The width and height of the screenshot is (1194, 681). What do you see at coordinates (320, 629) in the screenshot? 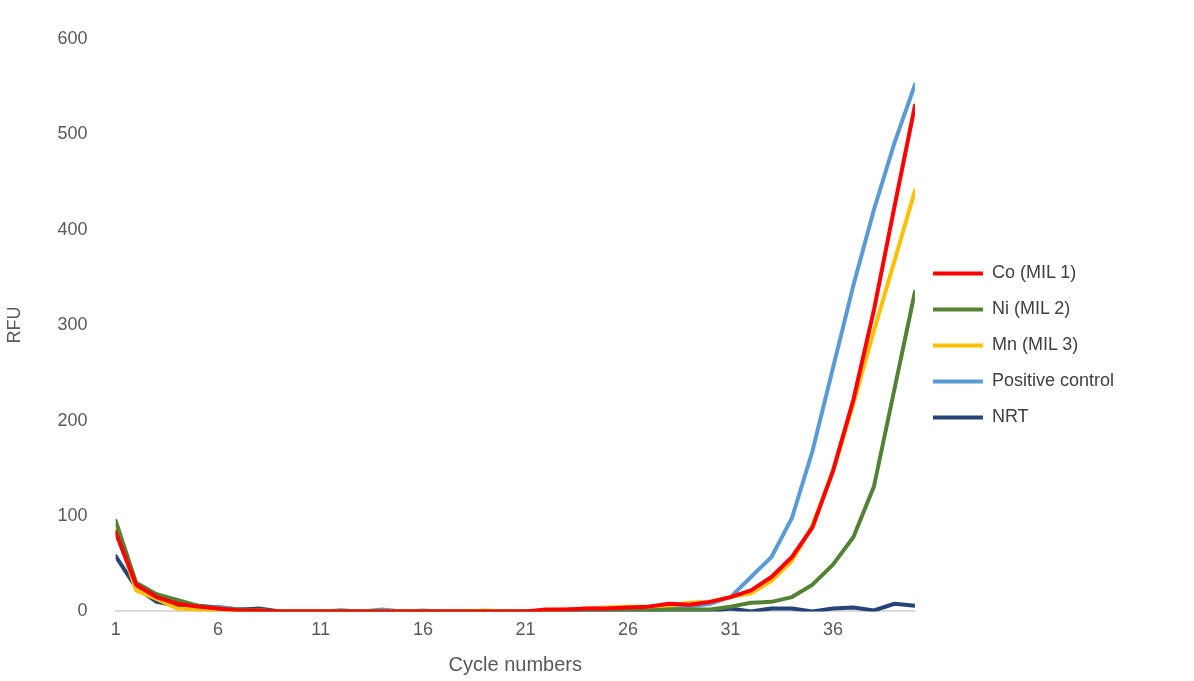
I see `x-tick-label: 11` at bounding box center [320, 629].